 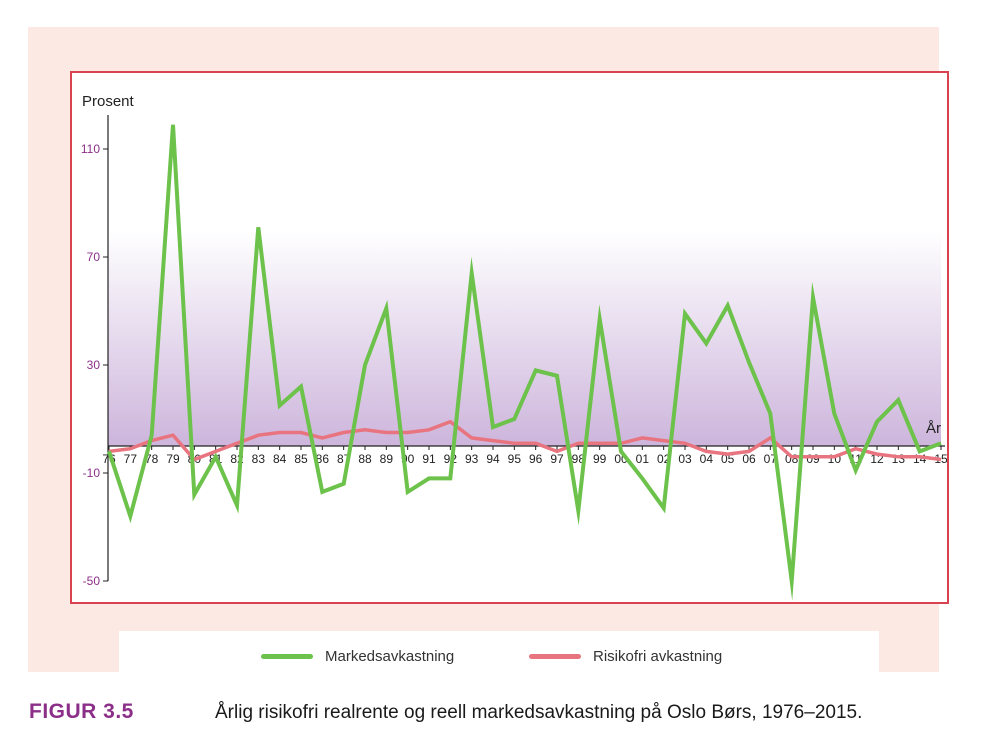 I want to click on legend-item-market: Markedsavkastning, so click(x=357, y=656).